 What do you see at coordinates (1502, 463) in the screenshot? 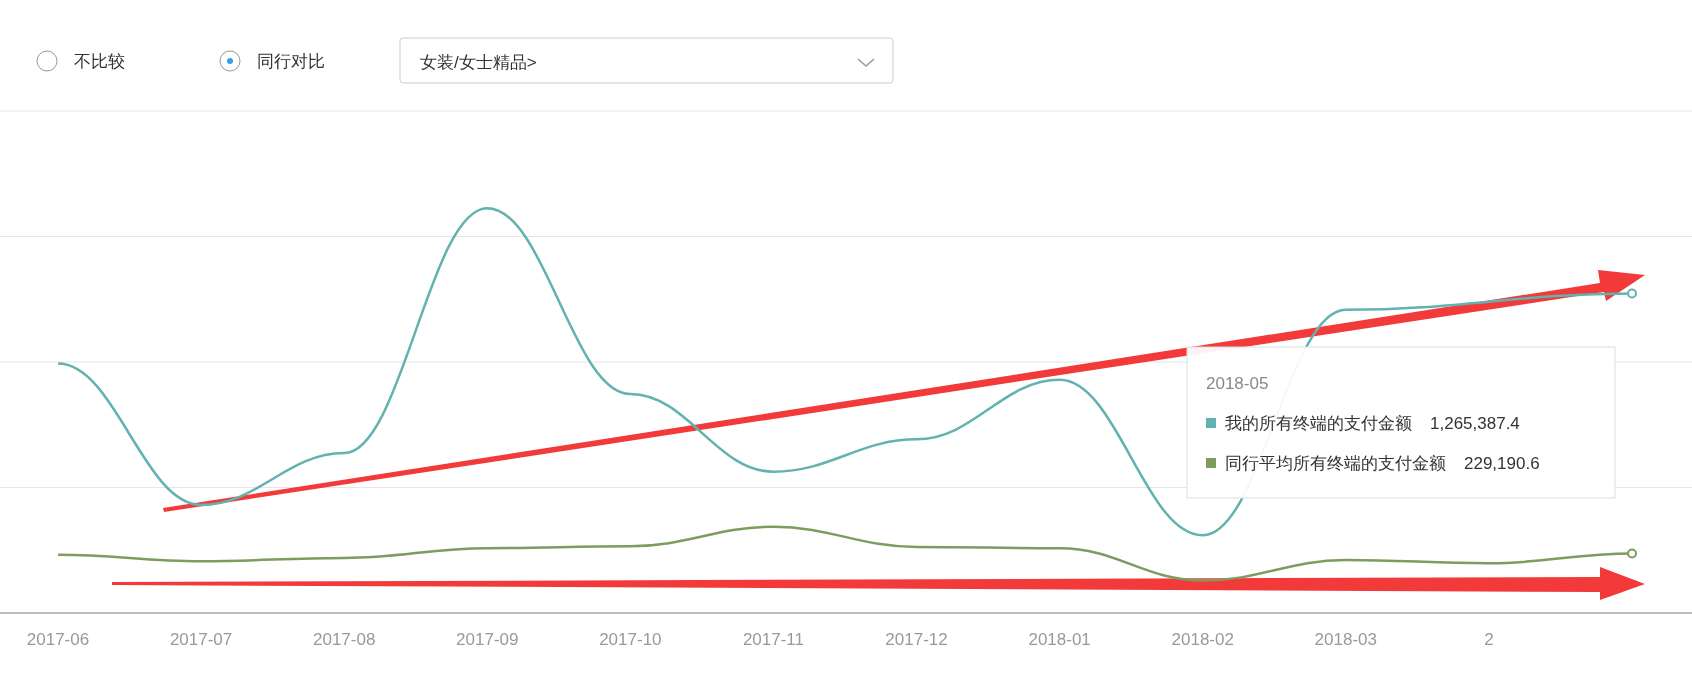
I see `annotation: 229,190.6` at bounding box center [1502, 463].